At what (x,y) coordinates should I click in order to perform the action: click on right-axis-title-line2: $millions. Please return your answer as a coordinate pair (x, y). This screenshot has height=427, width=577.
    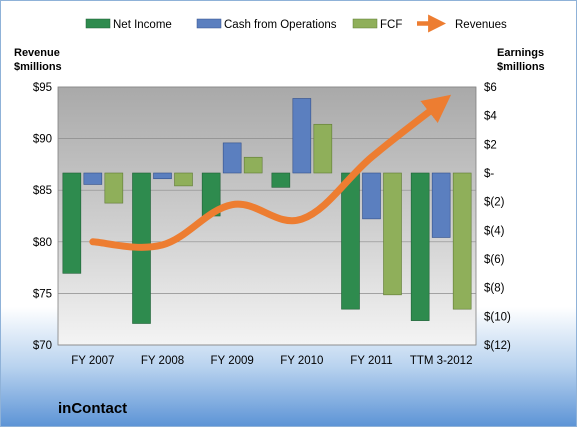
    Looking at the image, I should click on (521, 67).